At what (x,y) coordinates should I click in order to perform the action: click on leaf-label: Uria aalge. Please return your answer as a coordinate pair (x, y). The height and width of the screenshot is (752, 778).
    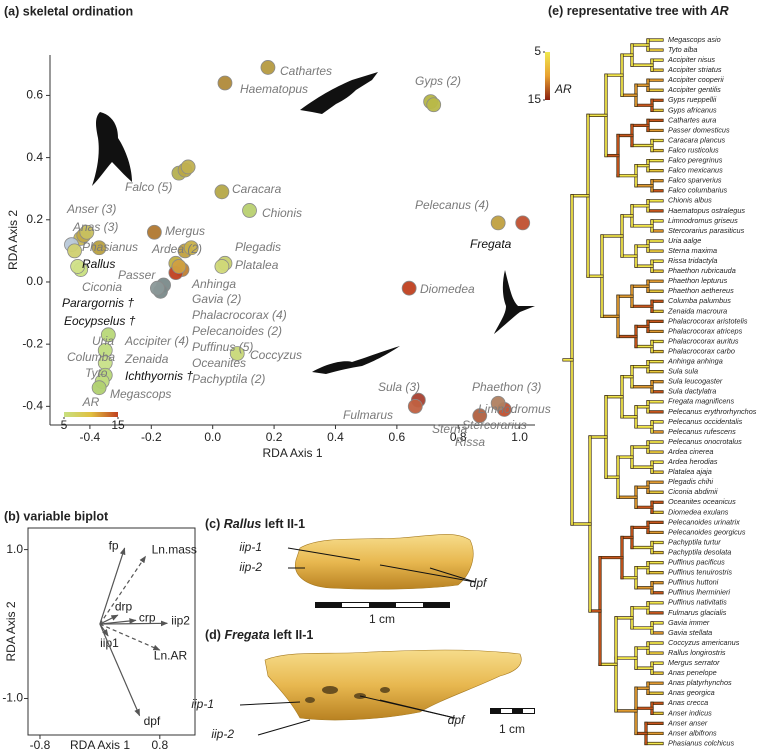
    Looking at the image, I should click on (684, 240).